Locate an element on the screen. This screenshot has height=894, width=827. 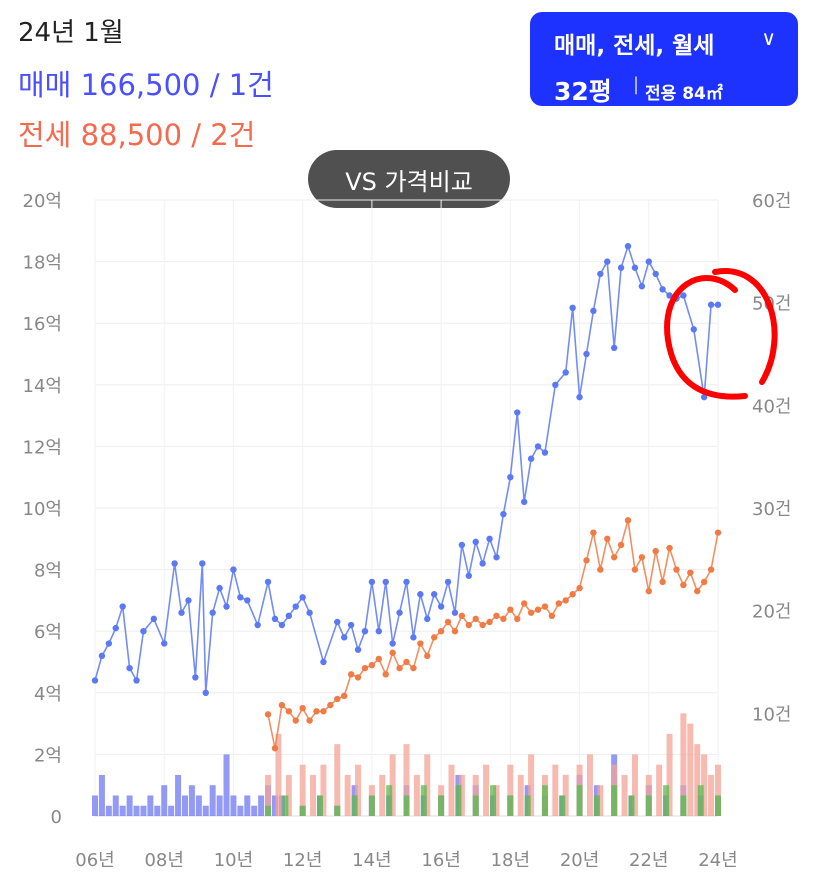
left-axis-tick: 4억 is located at coordinates (48, 694).